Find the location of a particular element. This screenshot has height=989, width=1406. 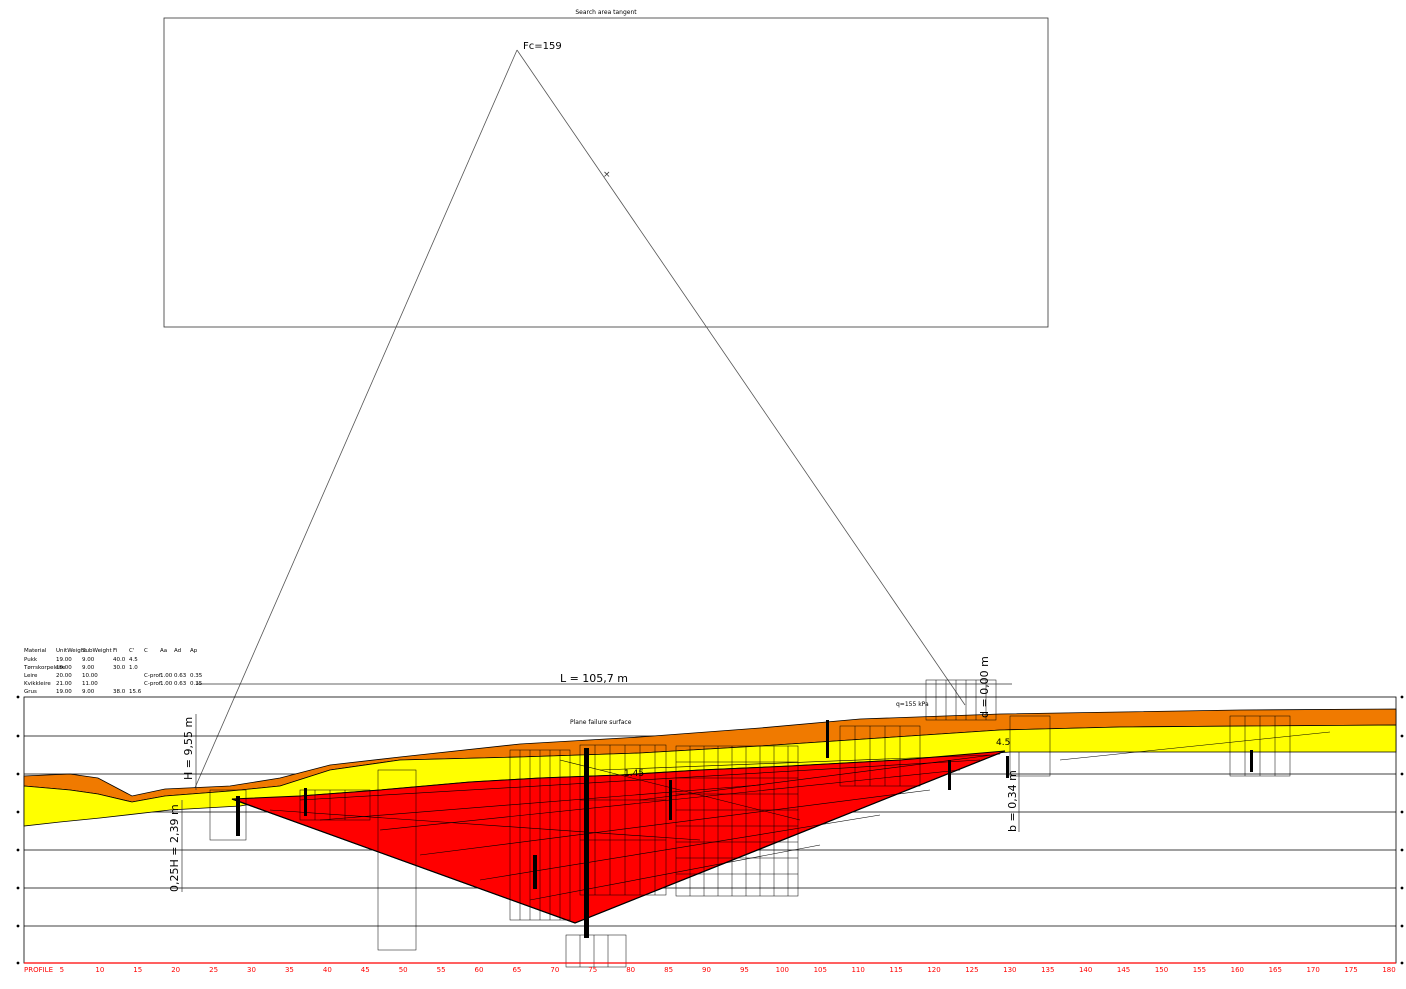

table-cell: 11.00 is located at coordinates (90, 684).